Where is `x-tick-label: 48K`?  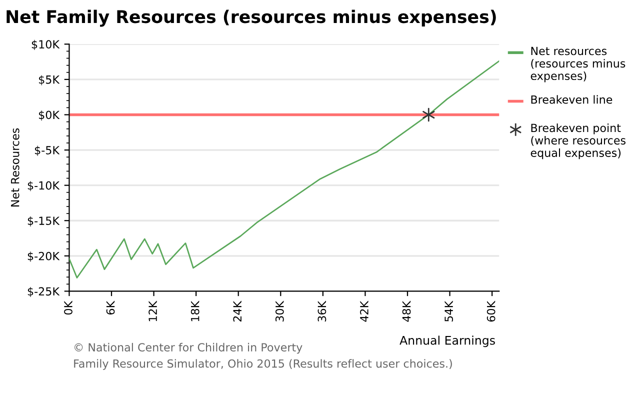 x-tick-label: 48K is located at coordinates (406, 311).